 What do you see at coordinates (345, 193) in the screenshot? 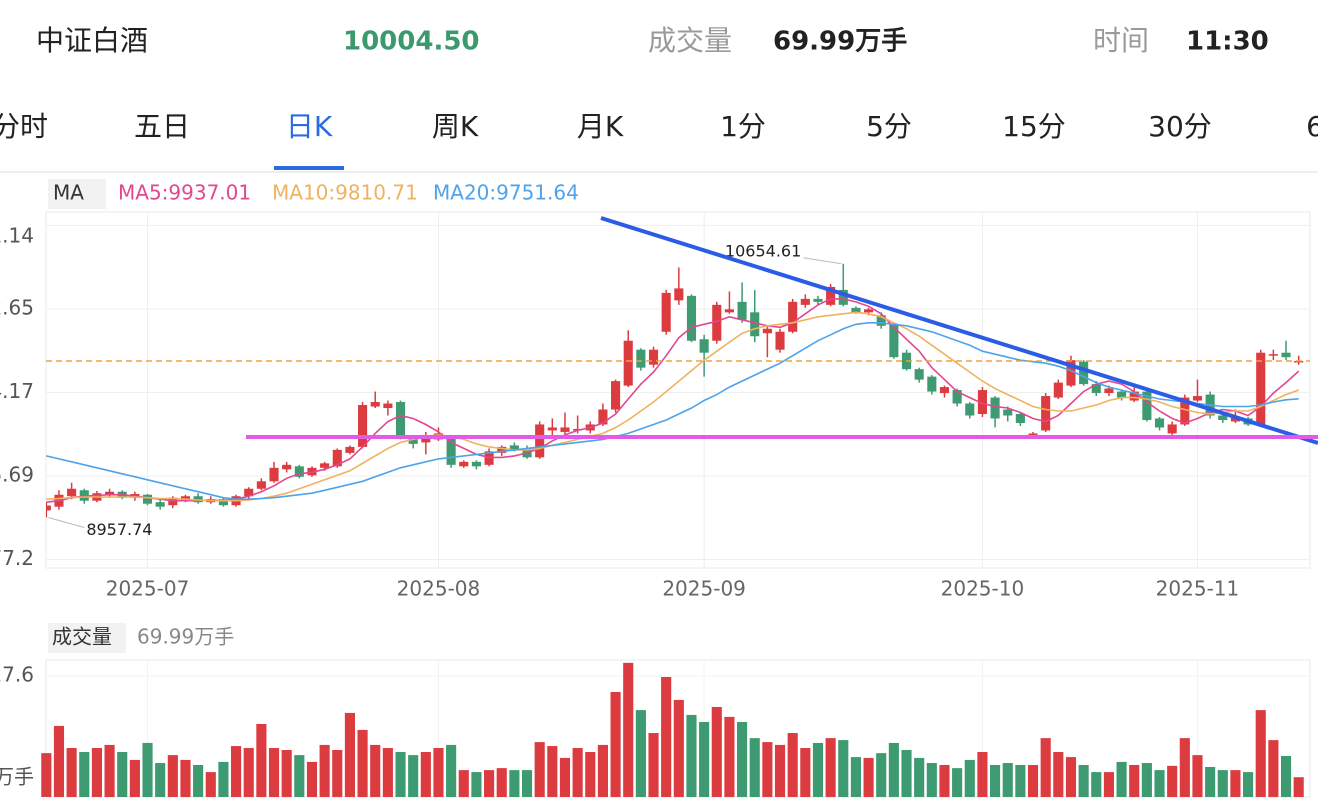
I see `legend-entry: MA10:9810.71` at bounding box center [345, 193].